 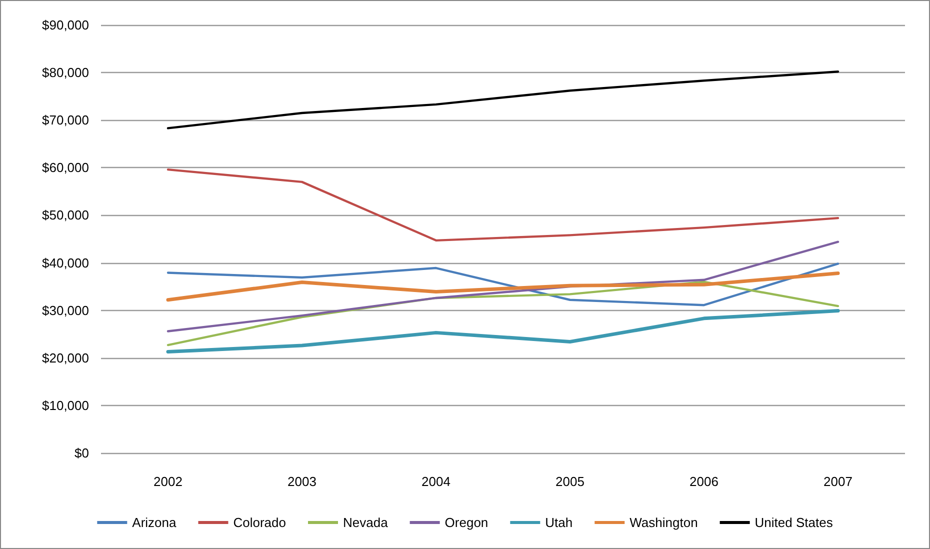 I want to click on legend-label: Colorado, so click(x=259, y=522).